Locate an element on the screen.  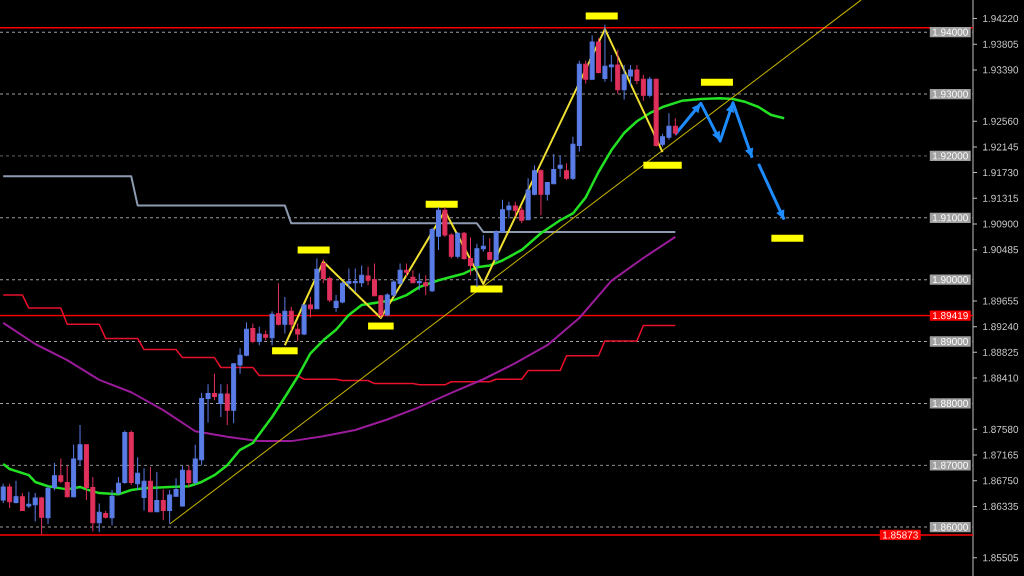
ref-line-label: 1.88000 is located at coordinates (950, 403).